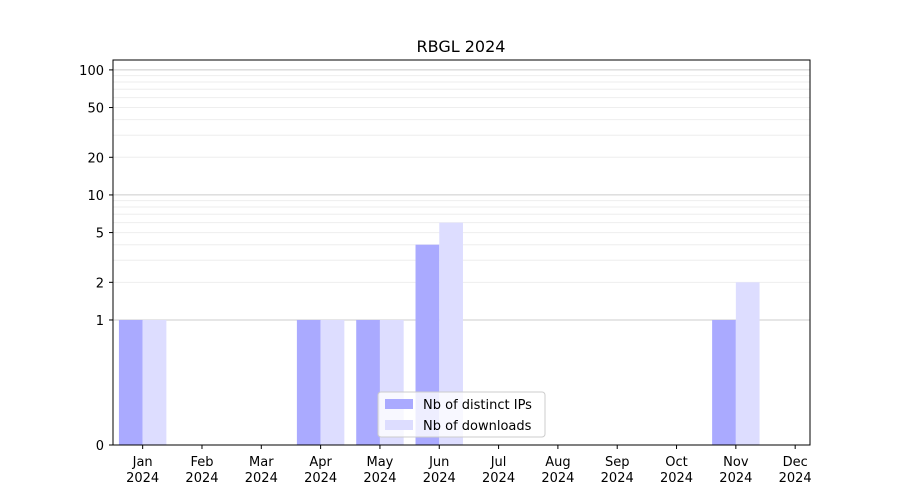 This screenshot has width=900, height=500. Describe the element at coordinates (95, 196) in the screenshot. I see `y-tick-label: 10` at that location.